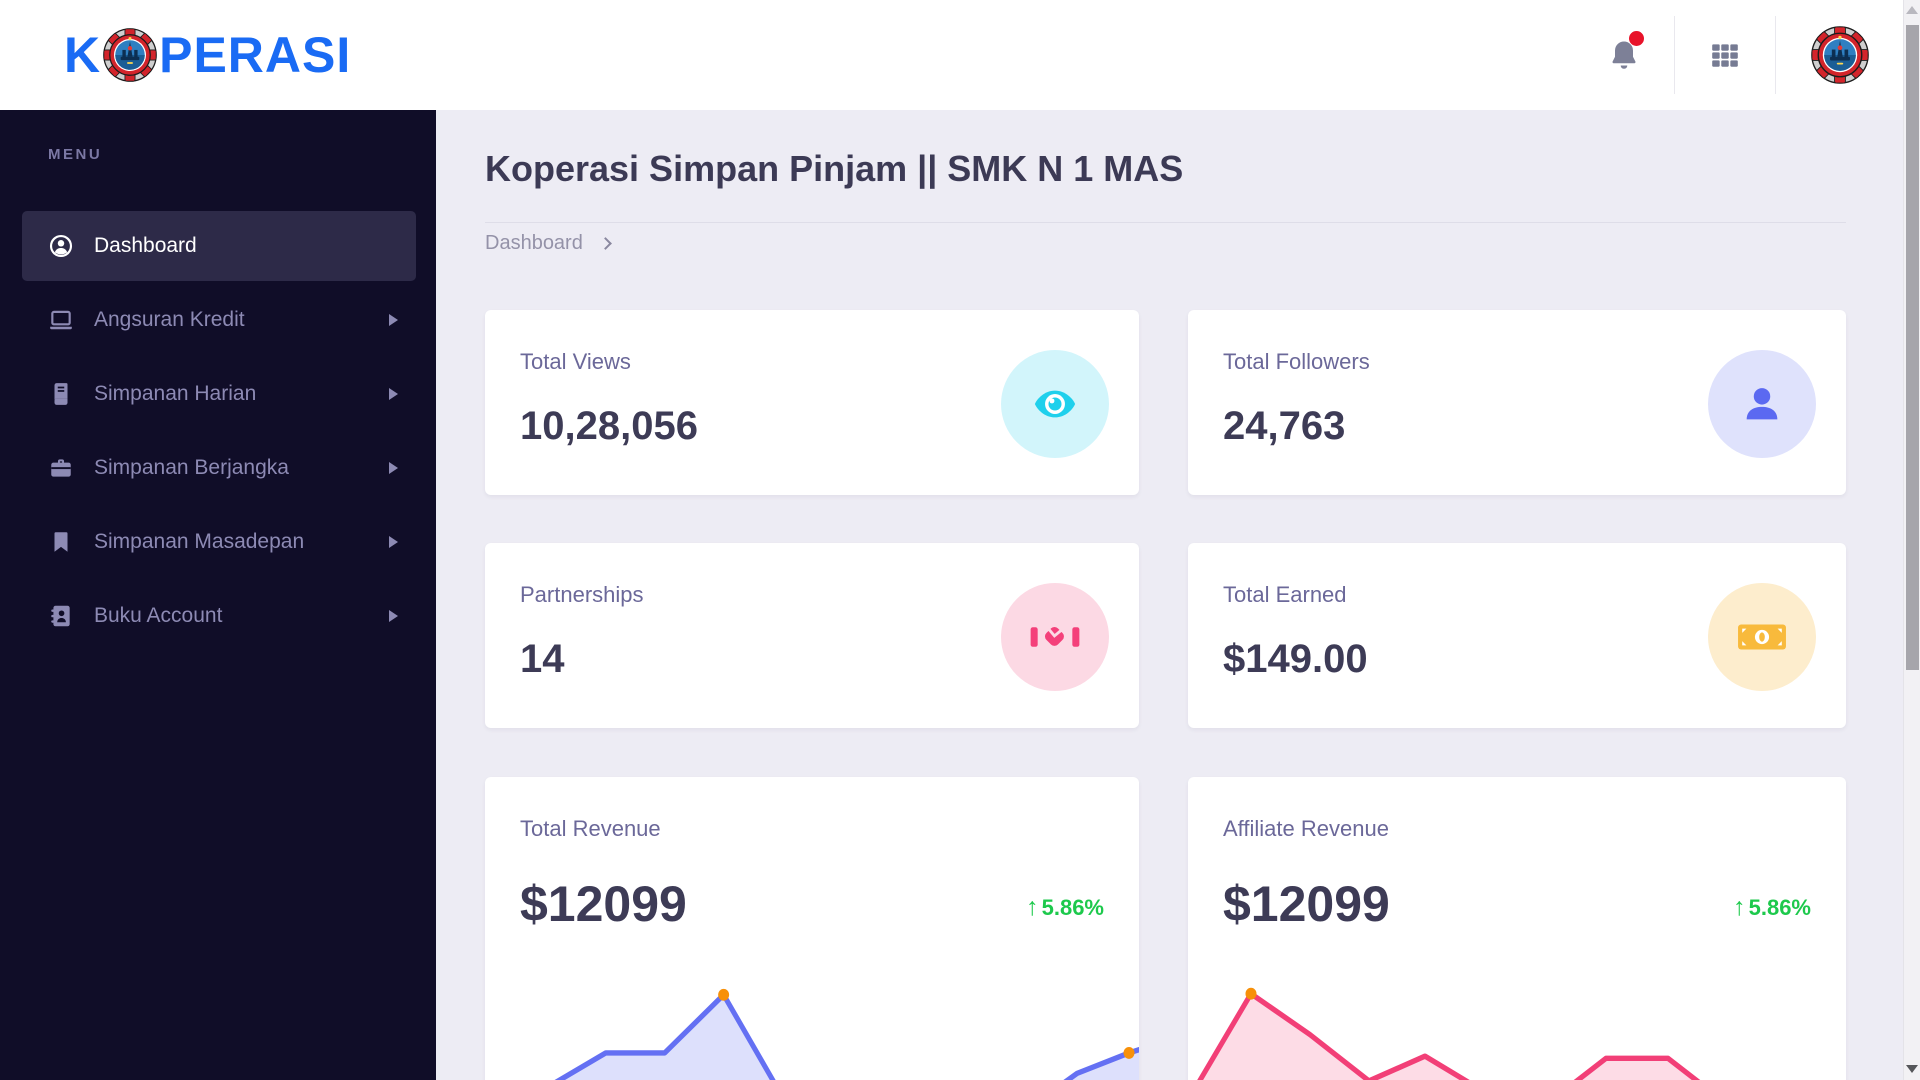  I want to click on stat-card-partnerships: Partnerships 14, so click(812, 635).